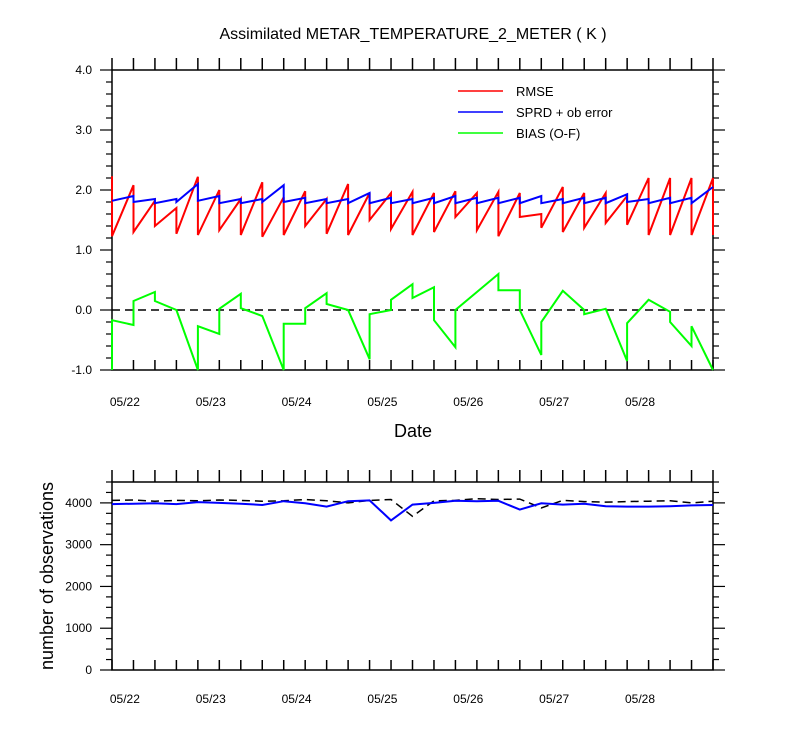 Image resolution: width=800 pixels, height=750 pixels. I want to click on y-tick-label: 1000, so click(78, 628).